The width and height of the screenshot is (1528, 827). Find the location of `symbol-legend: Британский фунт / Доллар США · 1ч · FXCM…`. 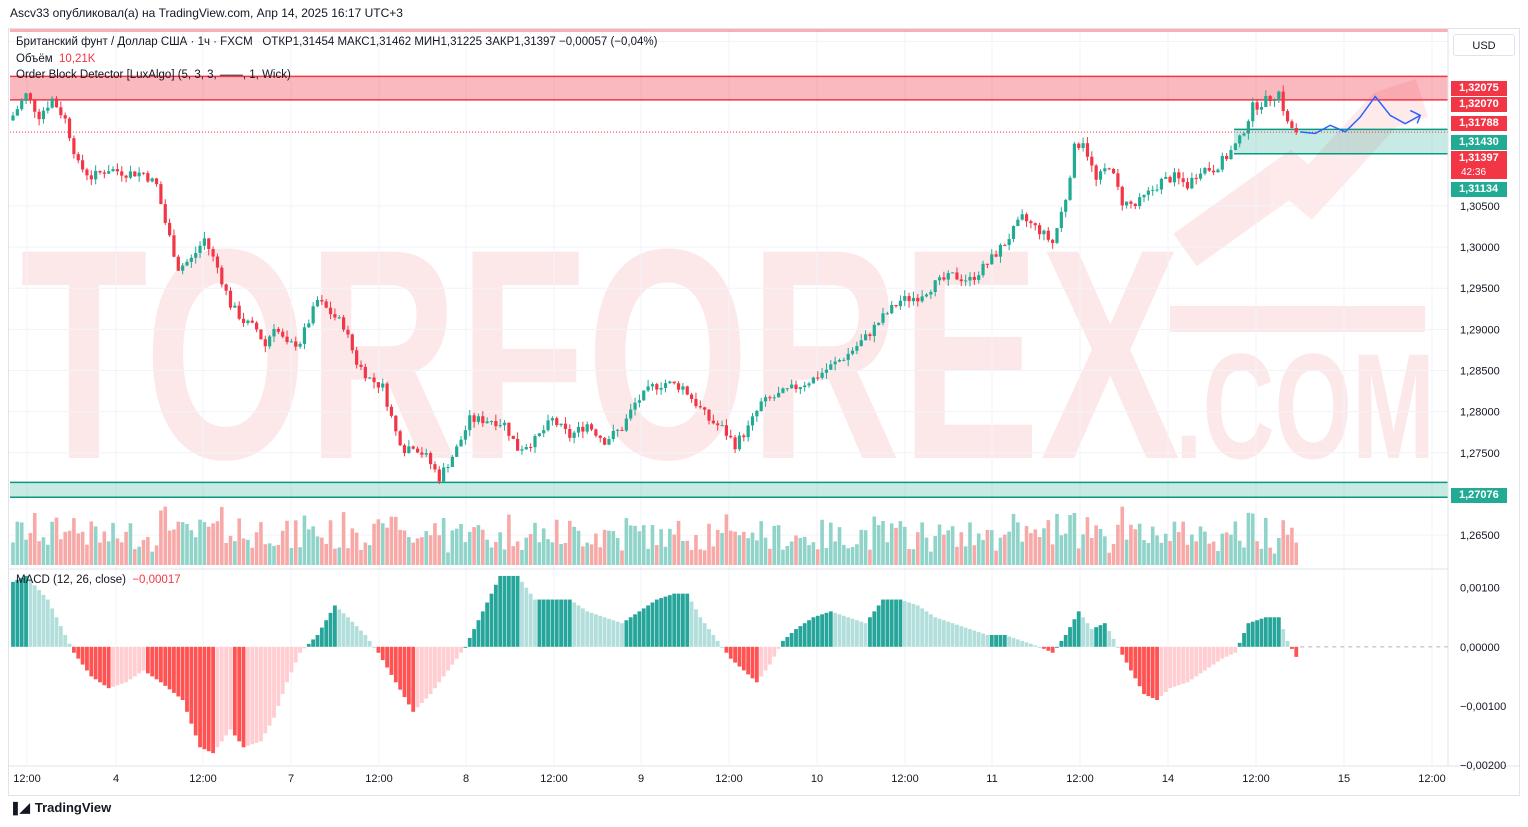

symbol-legend: Британский фунт / Доллар США · 1ч · FXCM… is located at coordinates (336, 42).